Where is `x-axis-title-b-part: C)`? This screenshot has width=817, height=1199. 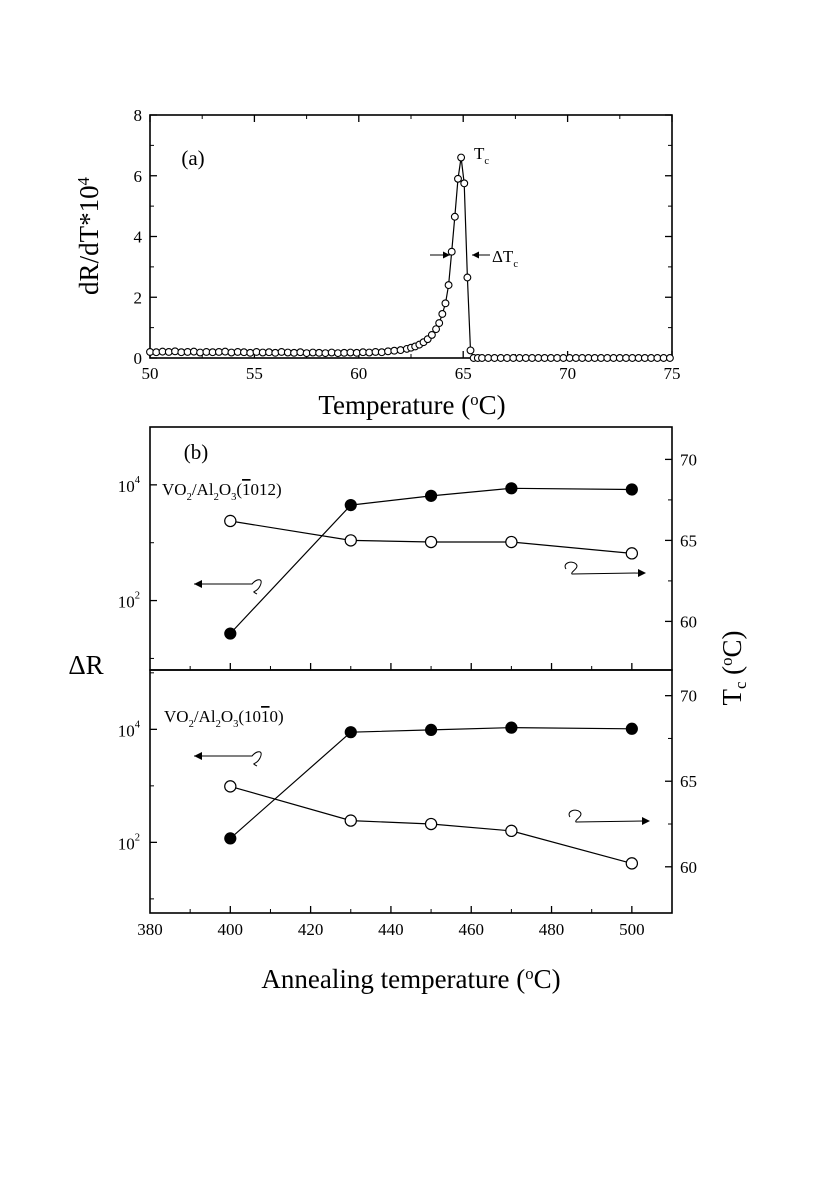 x-axis-title-b-part: C) is located at coordinates (547, 979).